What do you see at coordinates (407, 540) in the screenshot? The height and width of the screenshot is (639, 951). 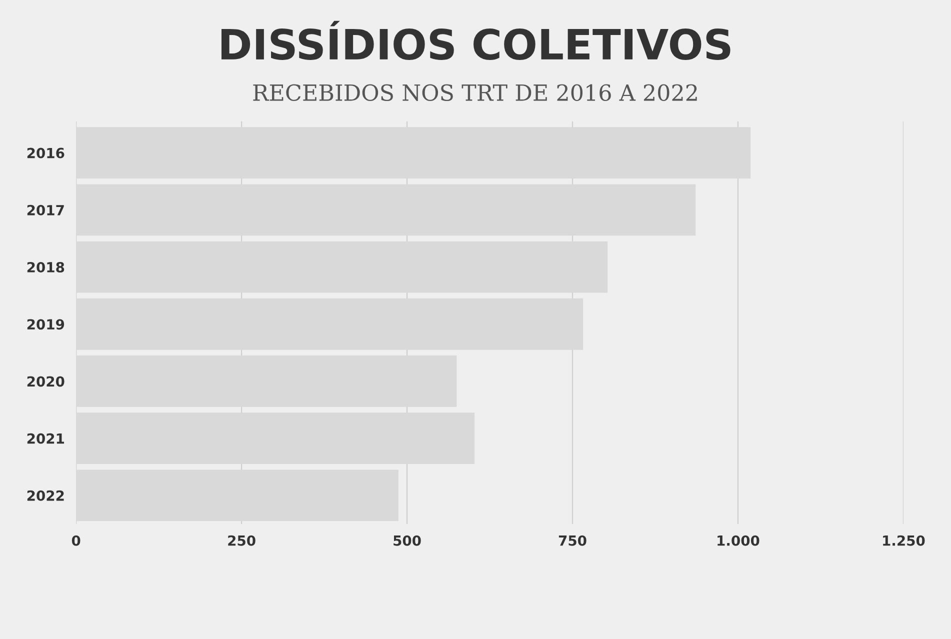 I see `x-tick-label: 500` at bounding box center [407, 540].